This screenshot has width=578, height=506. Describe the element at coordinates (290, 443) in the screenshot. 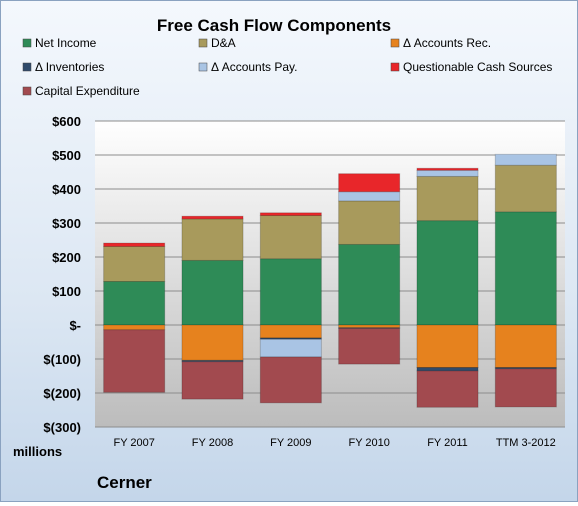

I see `x-tick-label: FY 2009` at that location.